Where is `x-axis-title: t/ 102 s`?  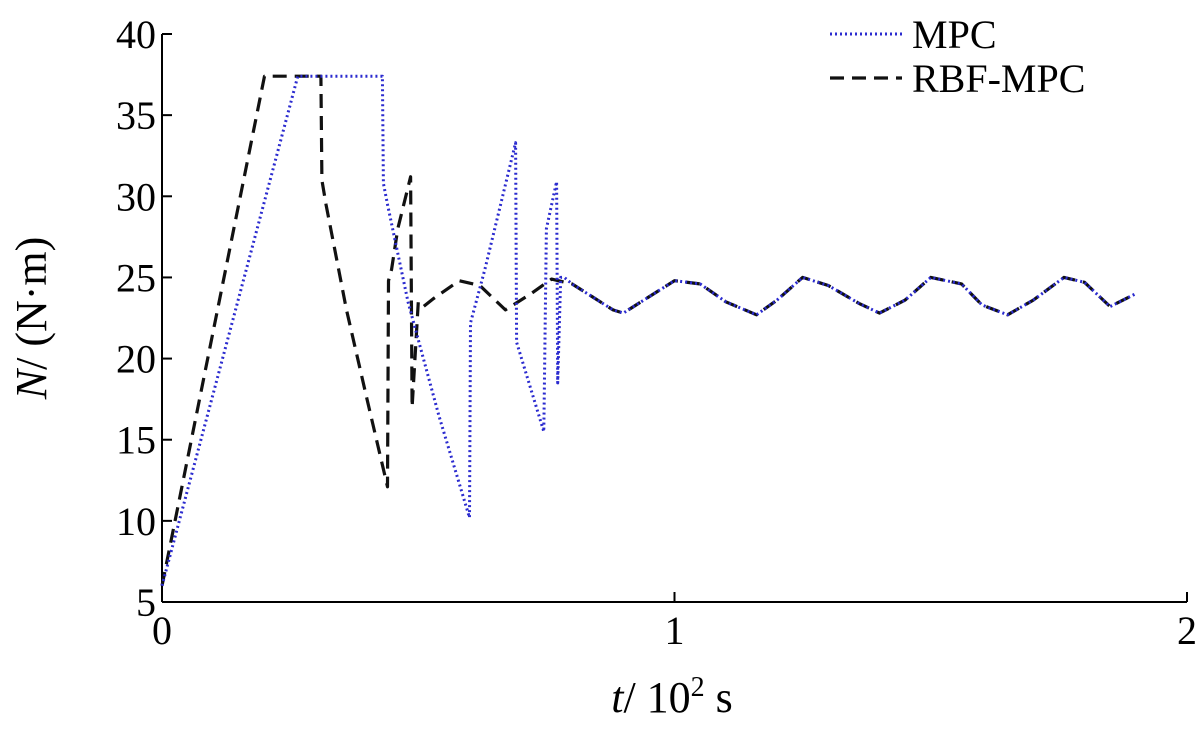 x-axis-title: t/ 102 s is located at coordinates (672, 697).